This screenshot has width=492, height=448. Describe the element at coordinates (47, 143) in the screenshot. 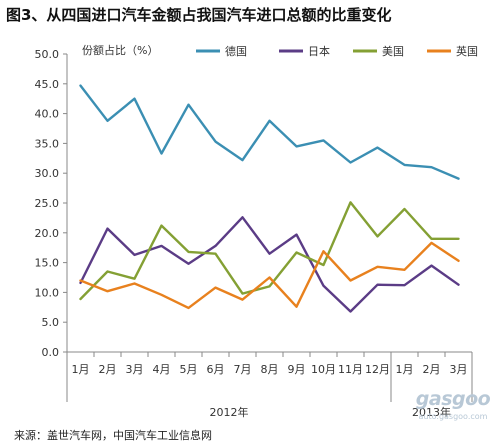

I see `y-tick-label: 35.0` at that location.